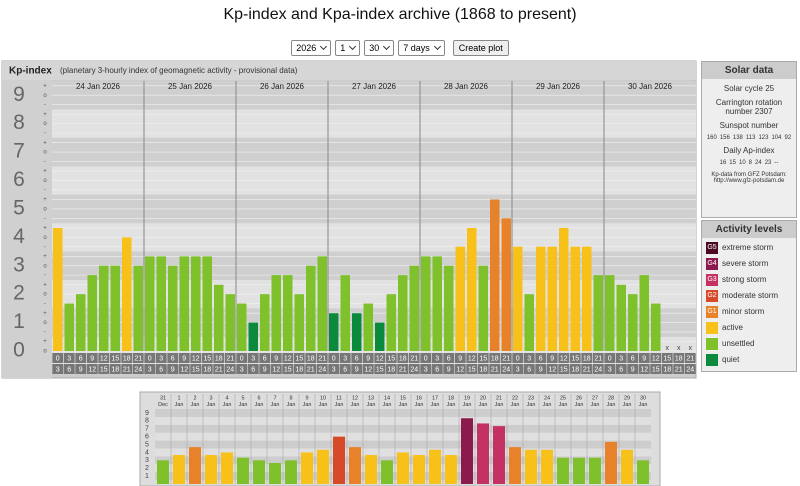 This screenshot has height=486, width=800. Describe the element at coordinates (712, 279) in the screenshot. I see `level-code: G3` at that location.